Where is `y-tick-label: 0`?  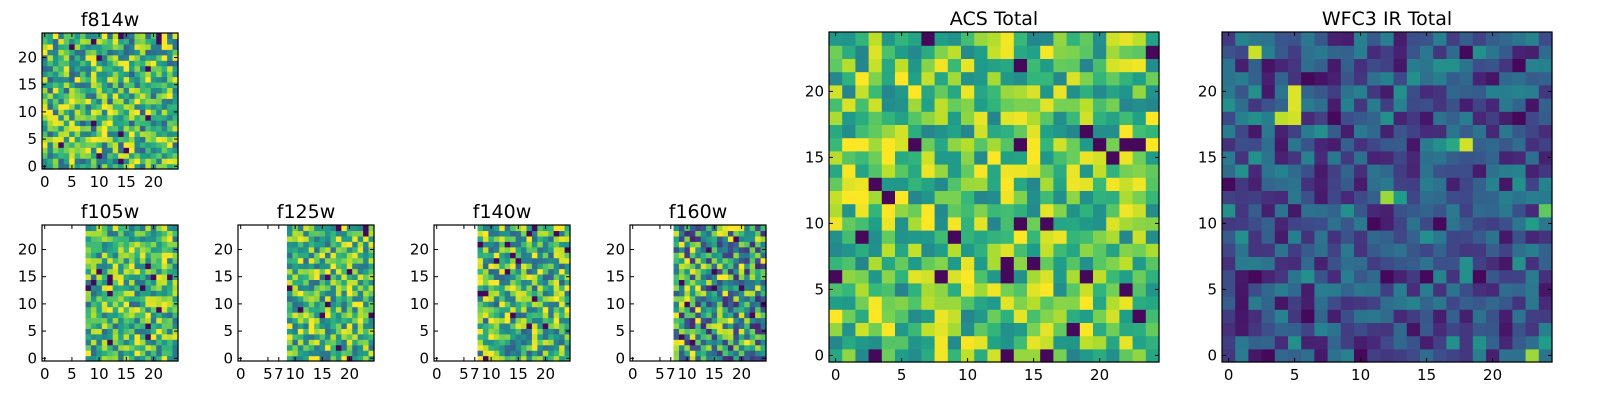 y-tick-label: 0 is located at coordinates (32, 166).